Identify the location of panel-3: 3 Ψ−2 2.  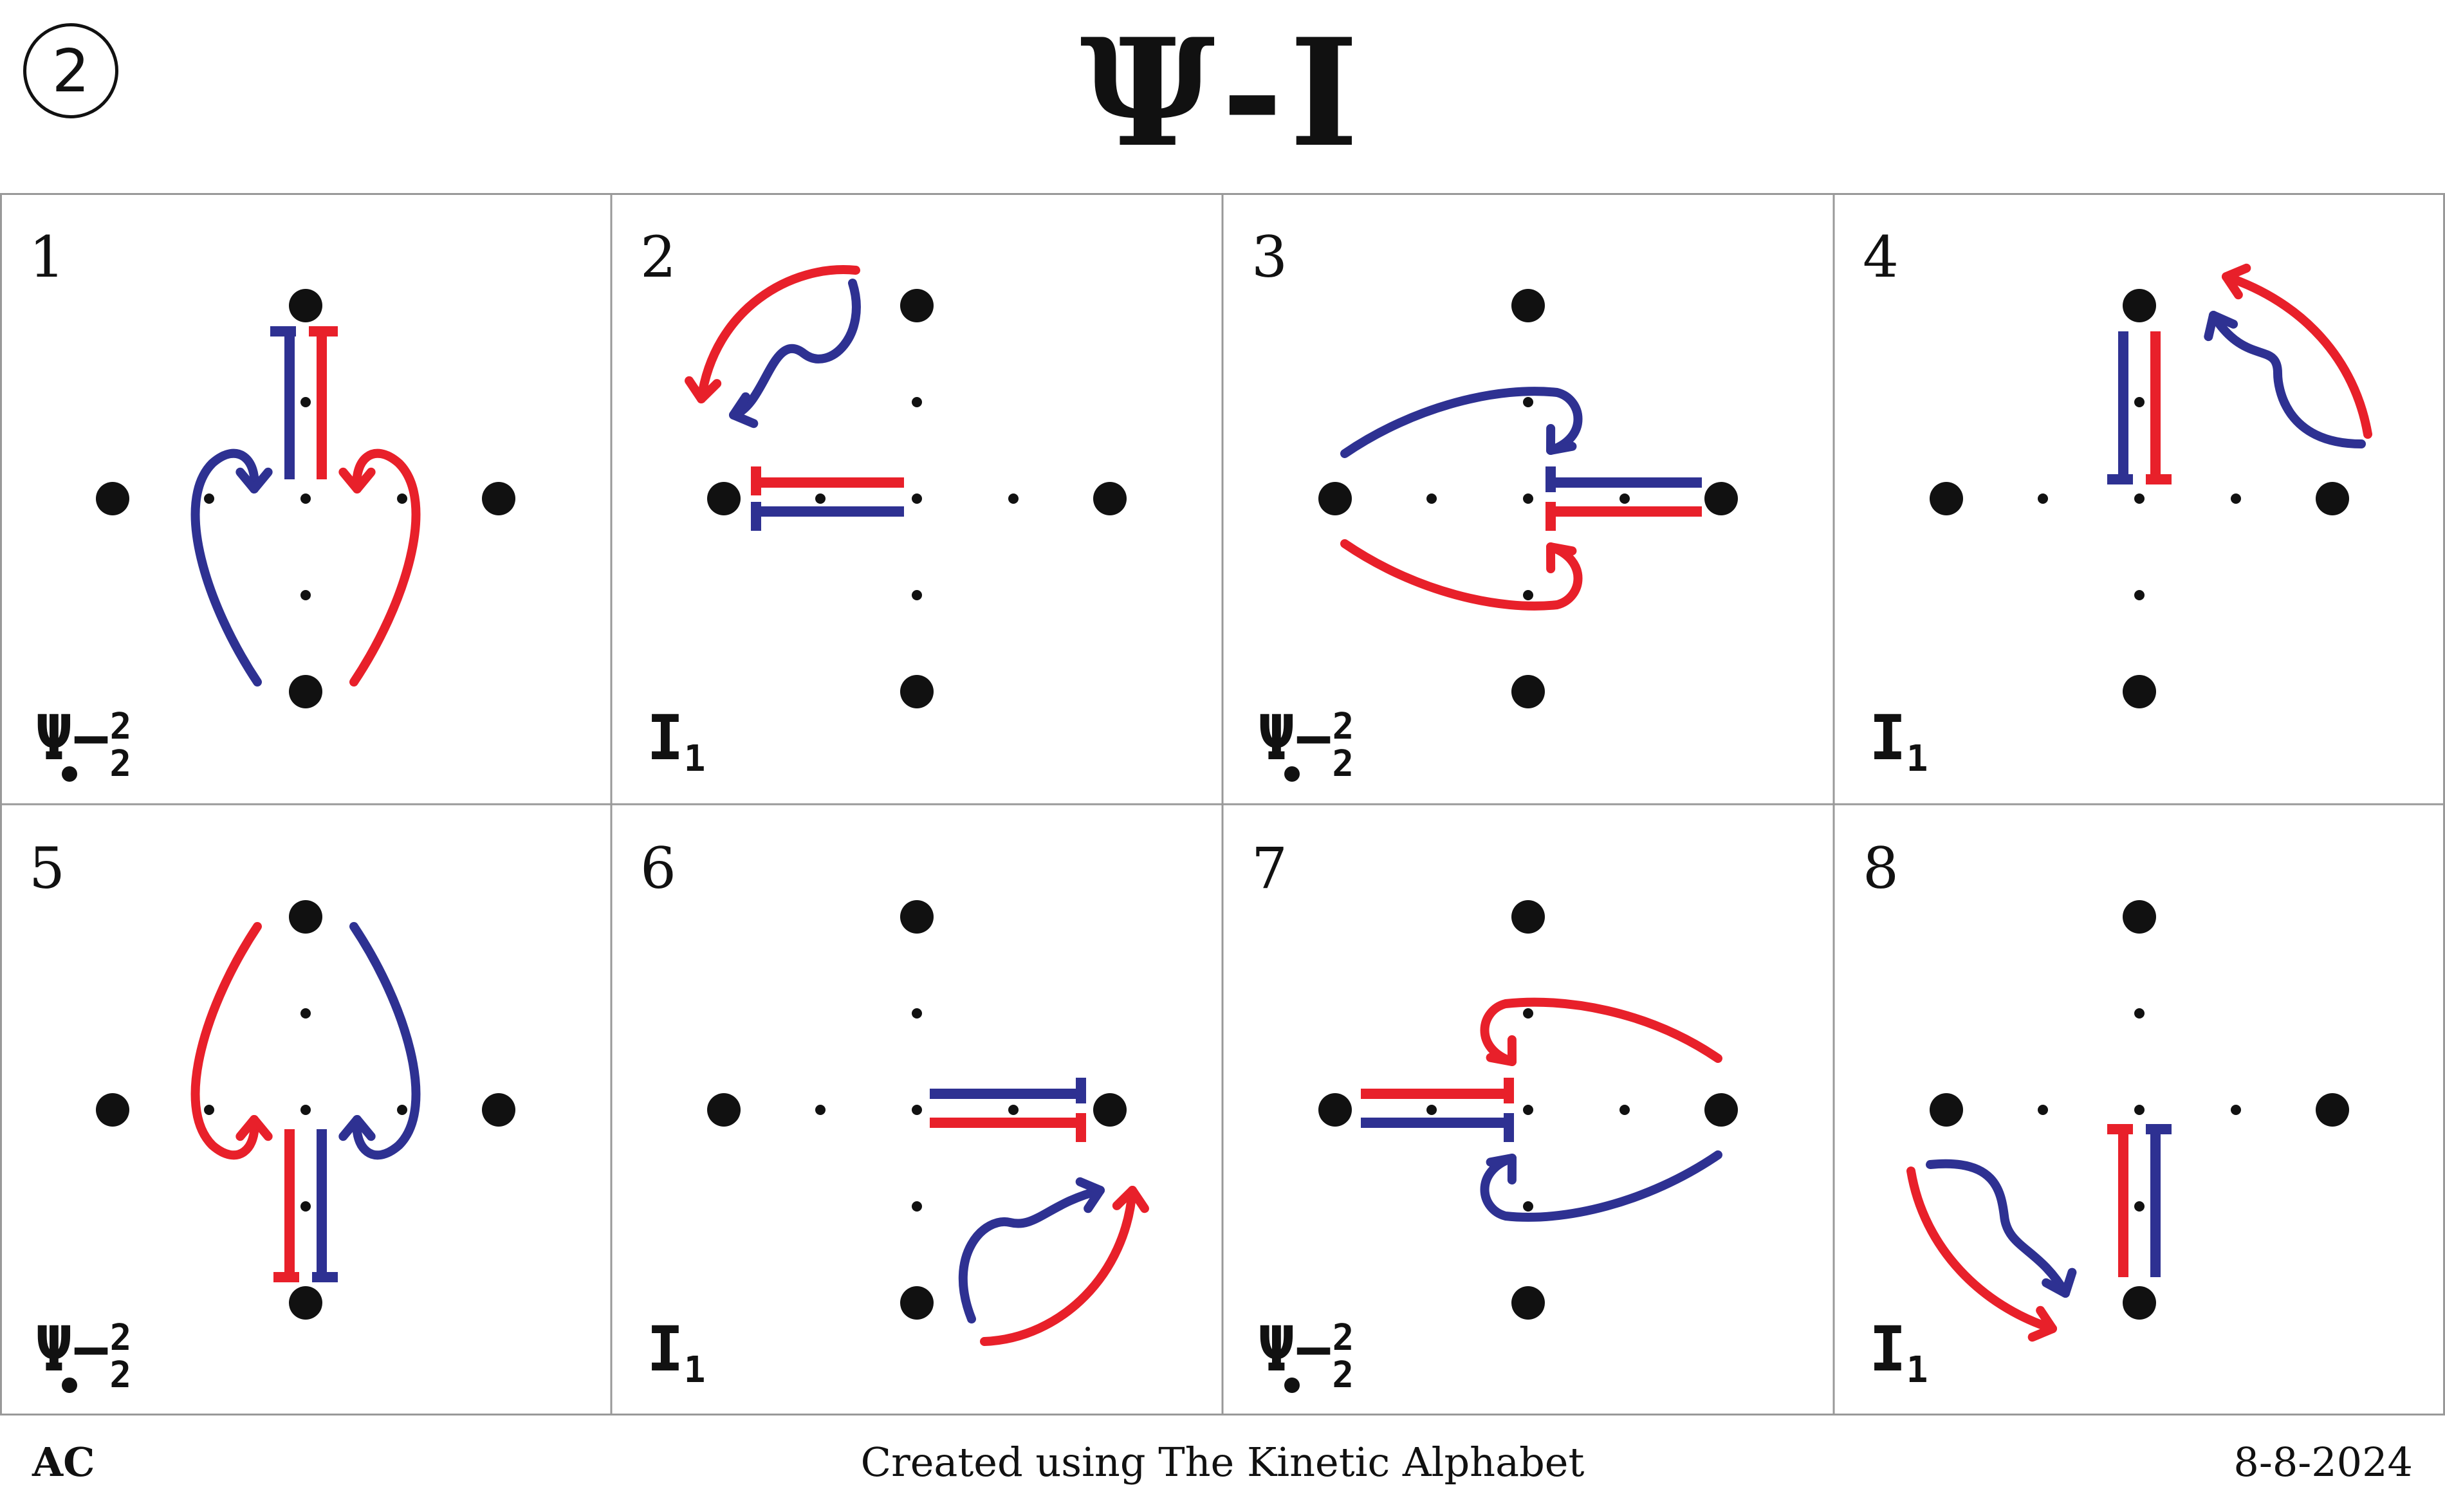
(1494, 504).